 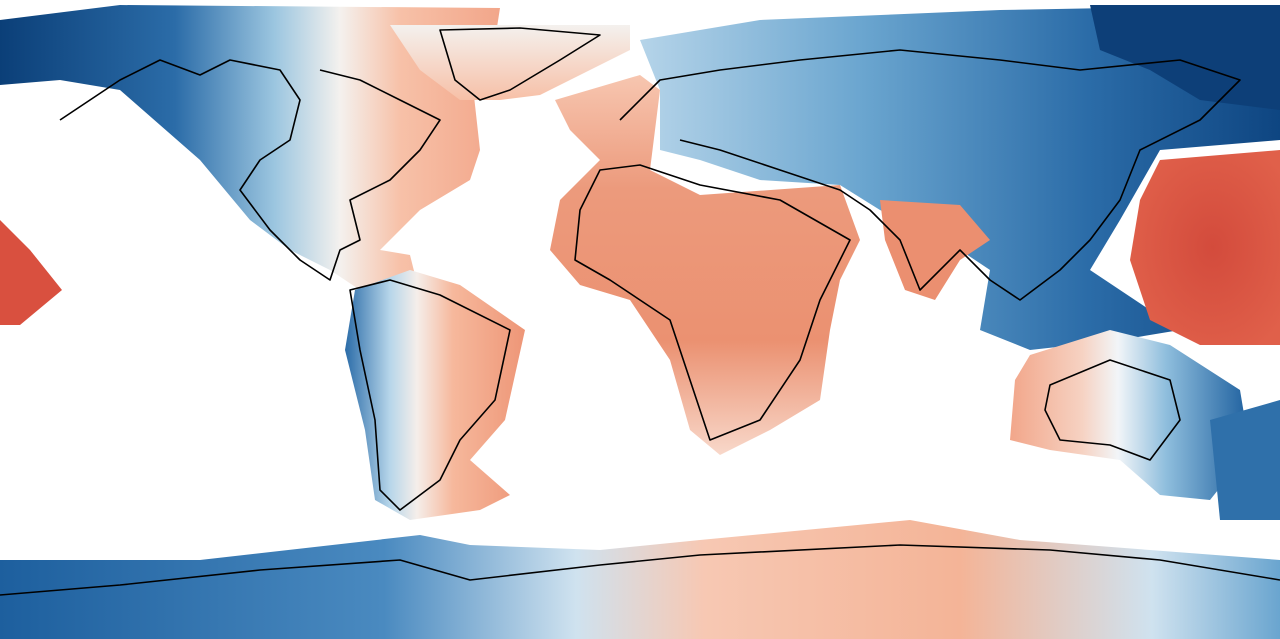 I want to click on siberia-field, so click(x=1185, y=57).